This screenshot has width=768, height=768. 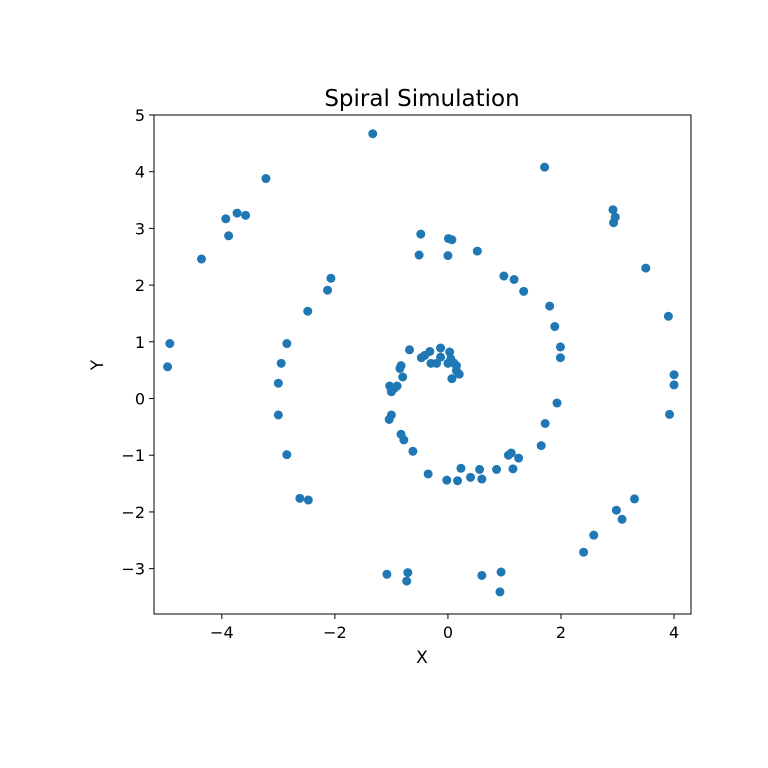 I want to click on x-tick-label: 4, so click(x=674, y=632).